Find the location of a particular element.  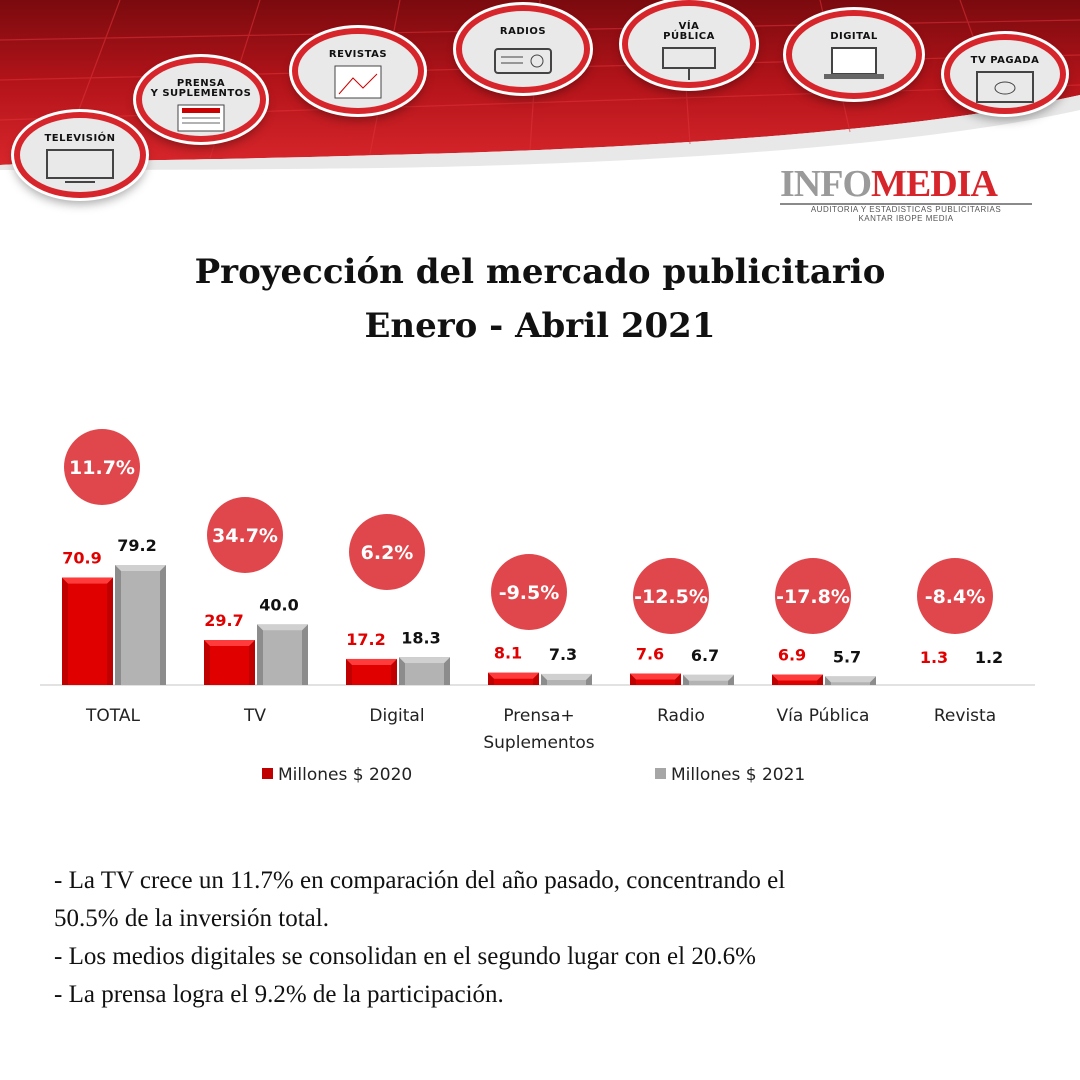

value-label-2020: 29.7 is located at coordinates (223, 620).